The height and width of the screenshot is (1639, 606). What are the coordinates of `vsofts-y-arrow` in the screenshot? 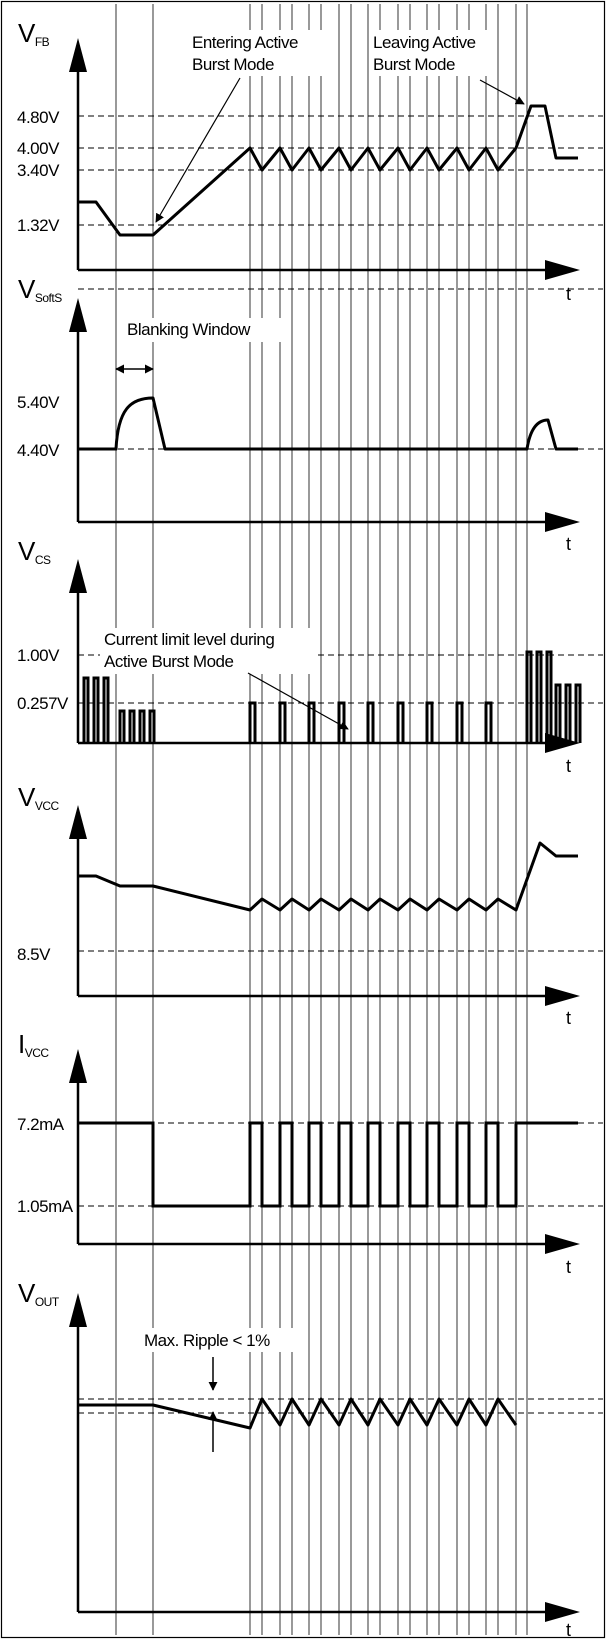 It's located at (78, 315).